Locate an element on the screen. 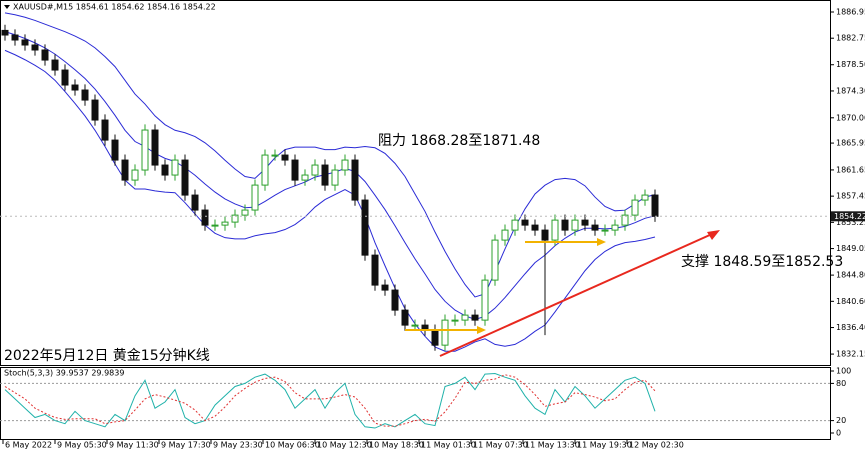 Image resolution: width=865 pixels, height=450 pixels. y-tick-label: 1865.95 is located at coordinates (850, 143).